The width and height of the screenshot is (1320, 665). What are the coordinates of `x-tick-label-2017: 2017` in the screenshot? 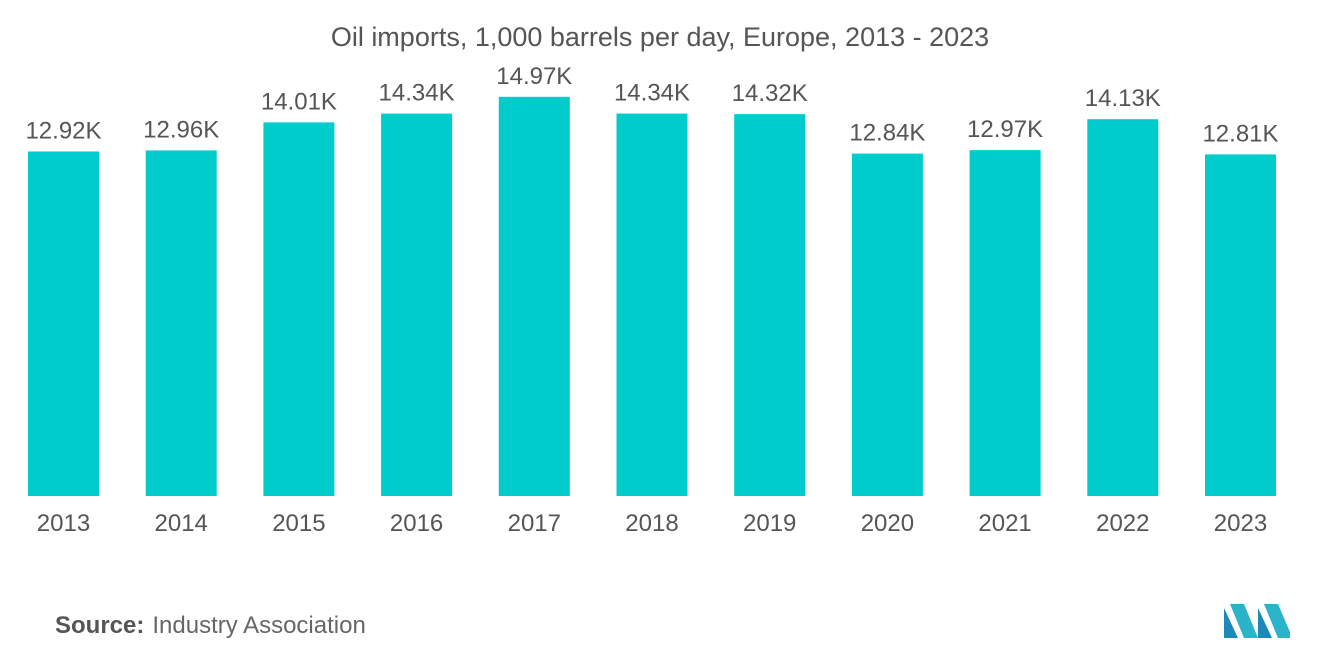 It's located at (534, 523).